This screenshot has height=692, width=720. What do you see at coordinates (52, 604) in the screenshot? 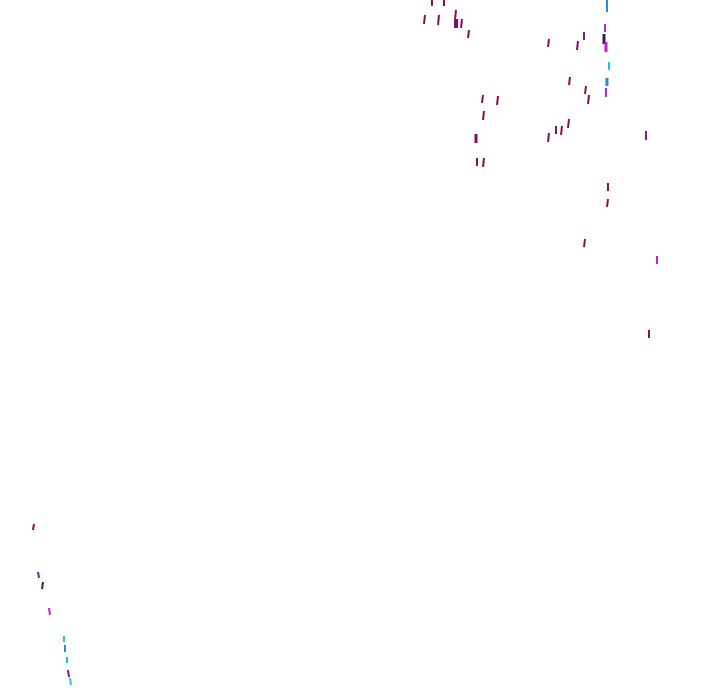
I see `speckle-cluster-bottom` at bounding box center [52, 604].